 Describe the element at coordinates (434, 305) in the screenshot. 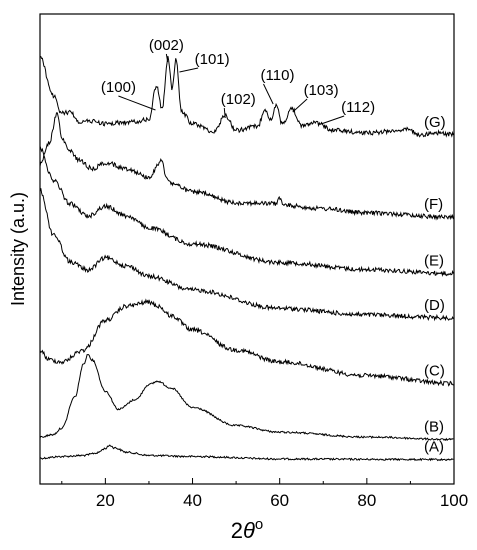

I see `series-label: (D)` at that location.